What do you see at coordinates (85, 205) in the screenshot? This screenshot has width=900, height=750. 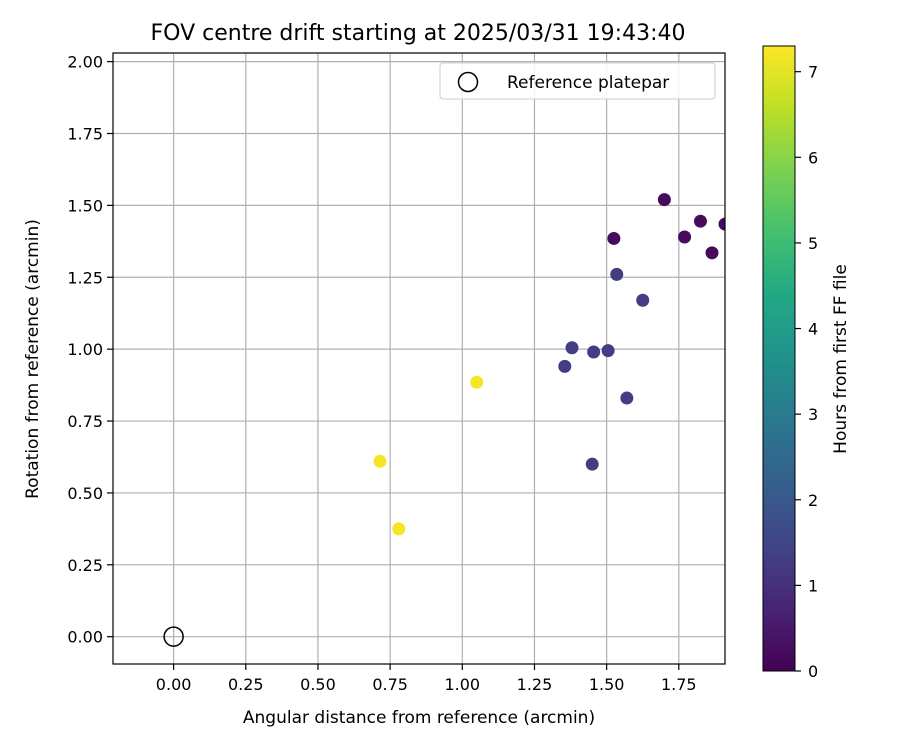 I see `y-tick-label: 1.50` at bounding box center [85, 205].